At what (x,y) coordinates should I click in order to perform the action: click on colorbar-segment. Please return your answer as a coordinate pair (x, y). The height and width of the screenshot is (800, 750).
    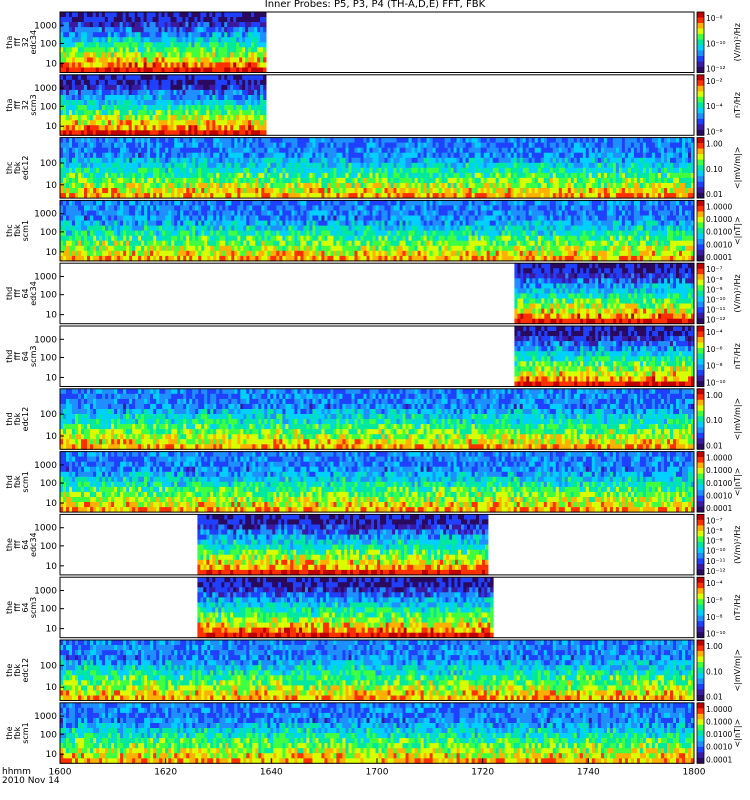
    Looking at the image, I should click on (700, 15).